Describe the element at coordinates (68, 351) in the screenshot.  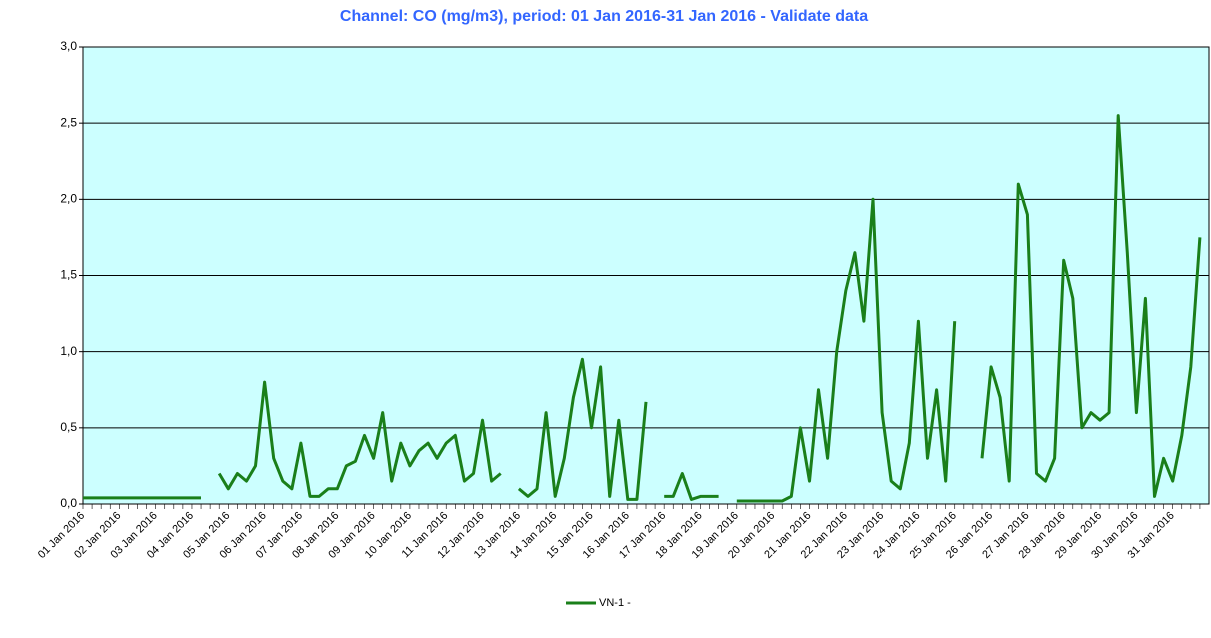
I see `y-tick-label: 1,0` at that location.